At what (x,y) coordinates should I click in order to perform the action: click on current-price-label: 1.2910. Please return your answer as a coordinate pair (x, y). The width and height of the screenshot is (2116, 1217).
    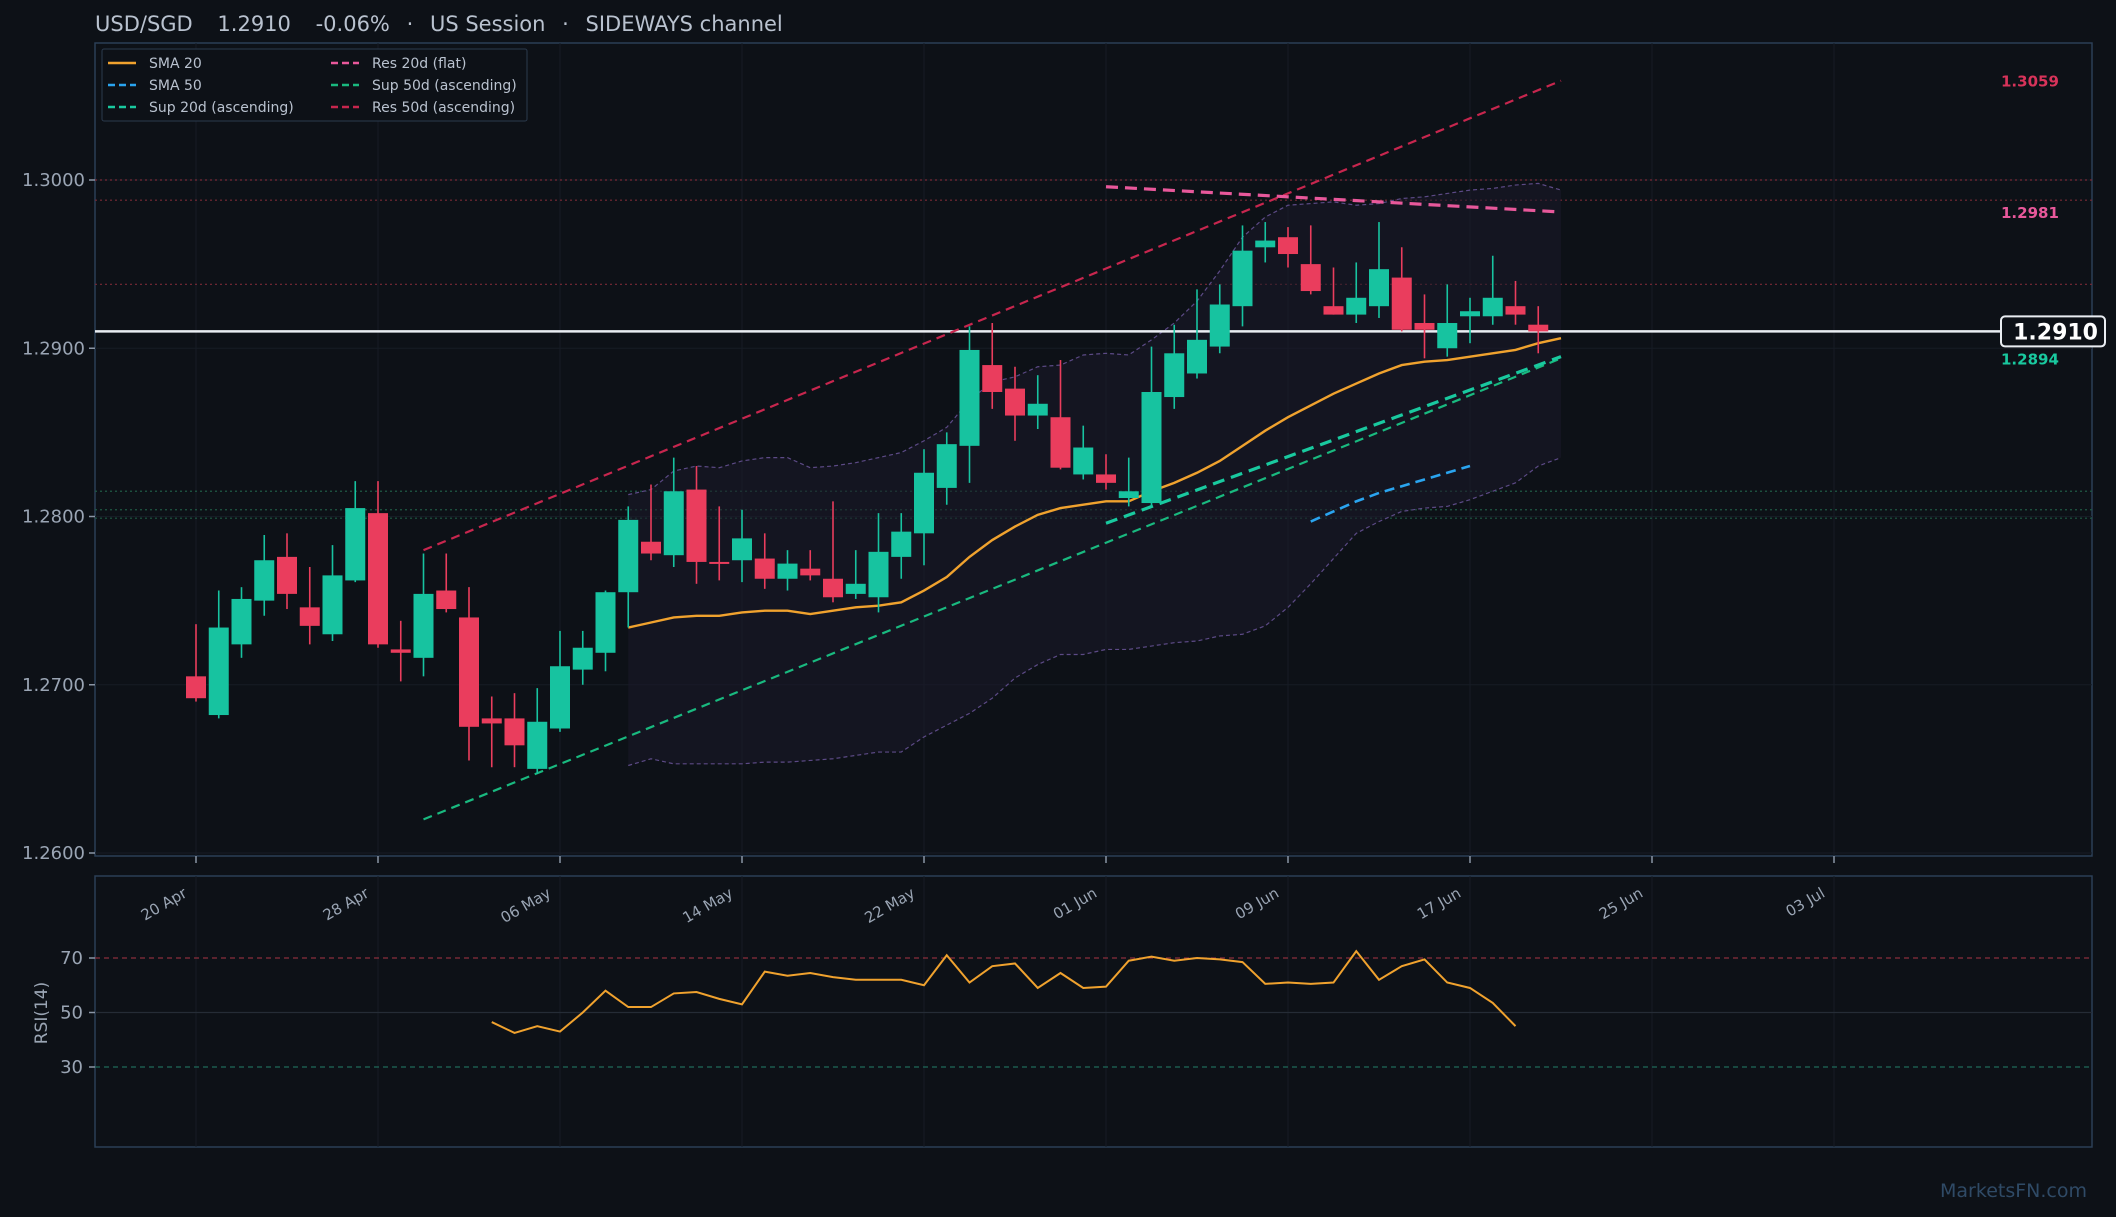
    Looking at the image, I should click on (2055, 332).